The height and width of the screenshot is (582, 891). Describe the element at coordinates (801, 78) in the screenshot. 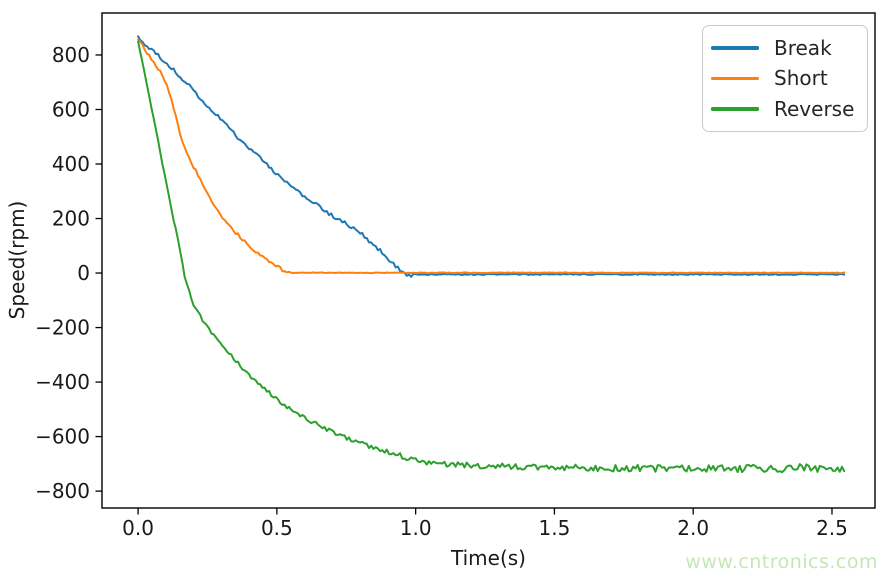

I see `legend-label-short: Short` at that location.